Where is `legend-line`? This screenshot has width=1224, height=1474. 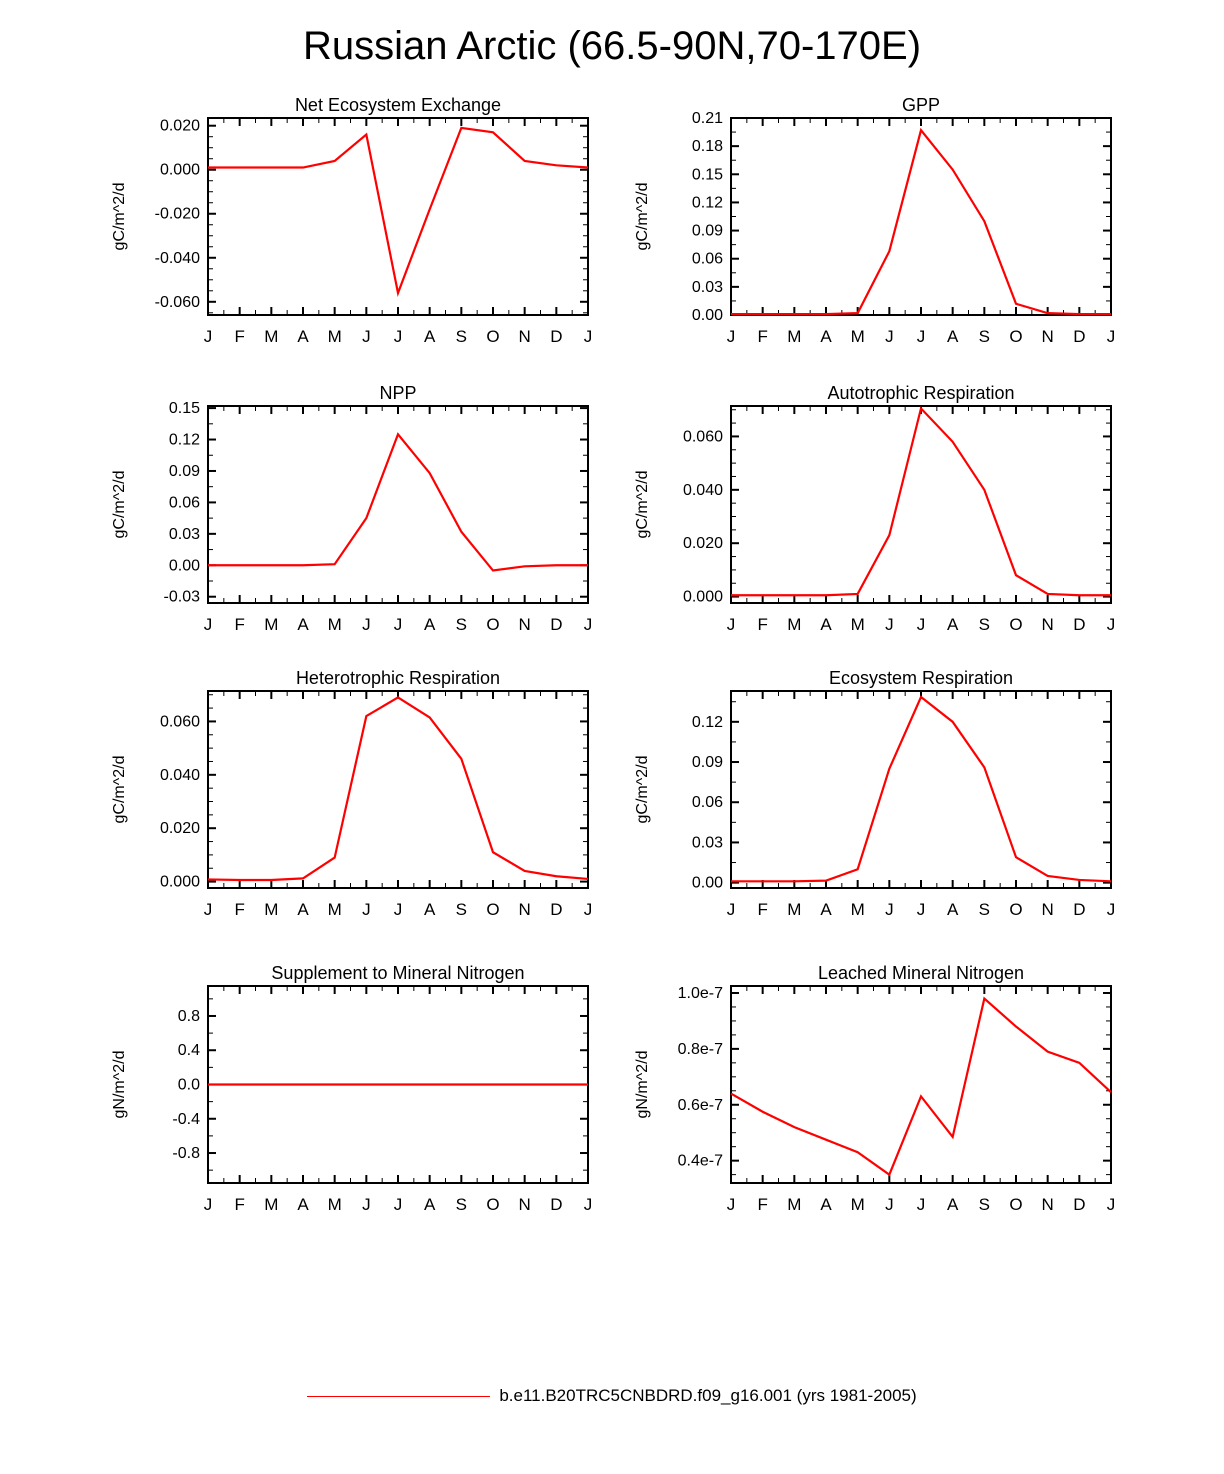 legend-line is located at coordinates (399, 1396).